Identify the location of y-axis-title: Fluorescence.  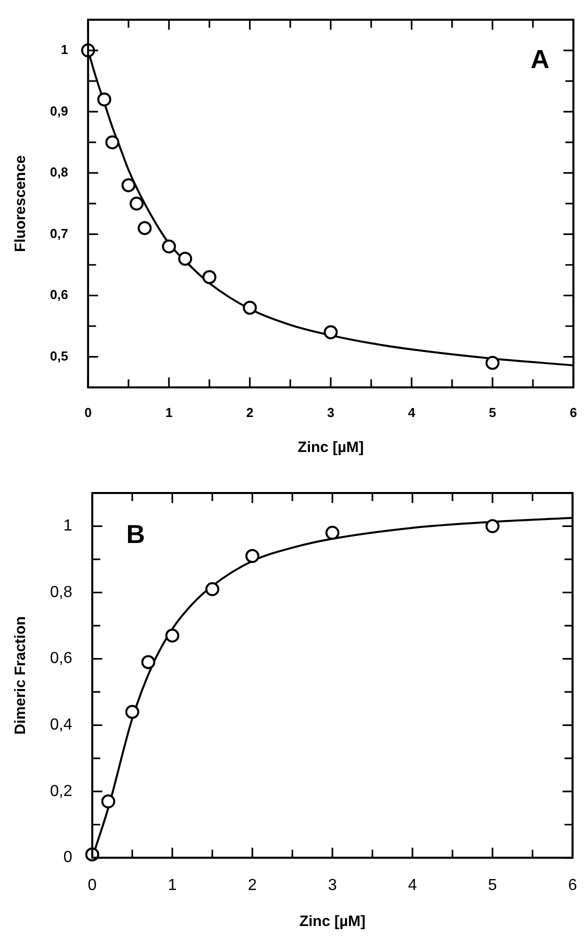
(21, 203).